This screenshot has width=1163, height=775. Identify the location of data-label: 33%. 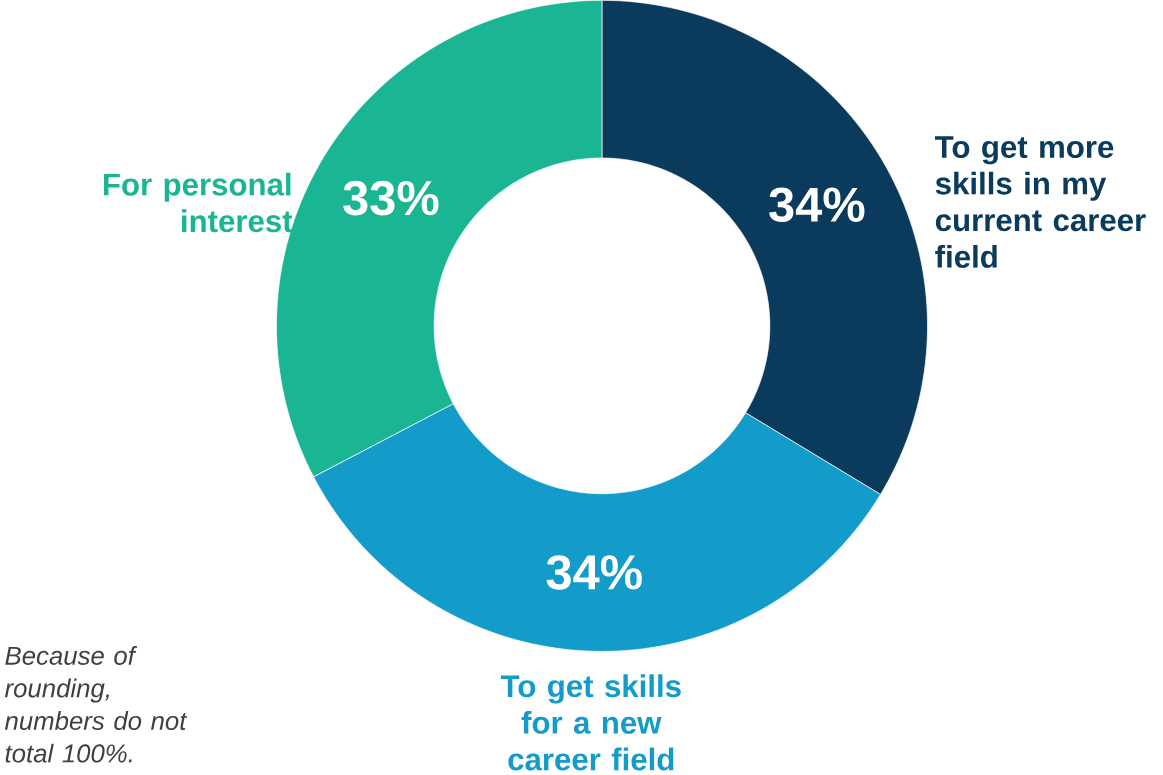
(391, 198).